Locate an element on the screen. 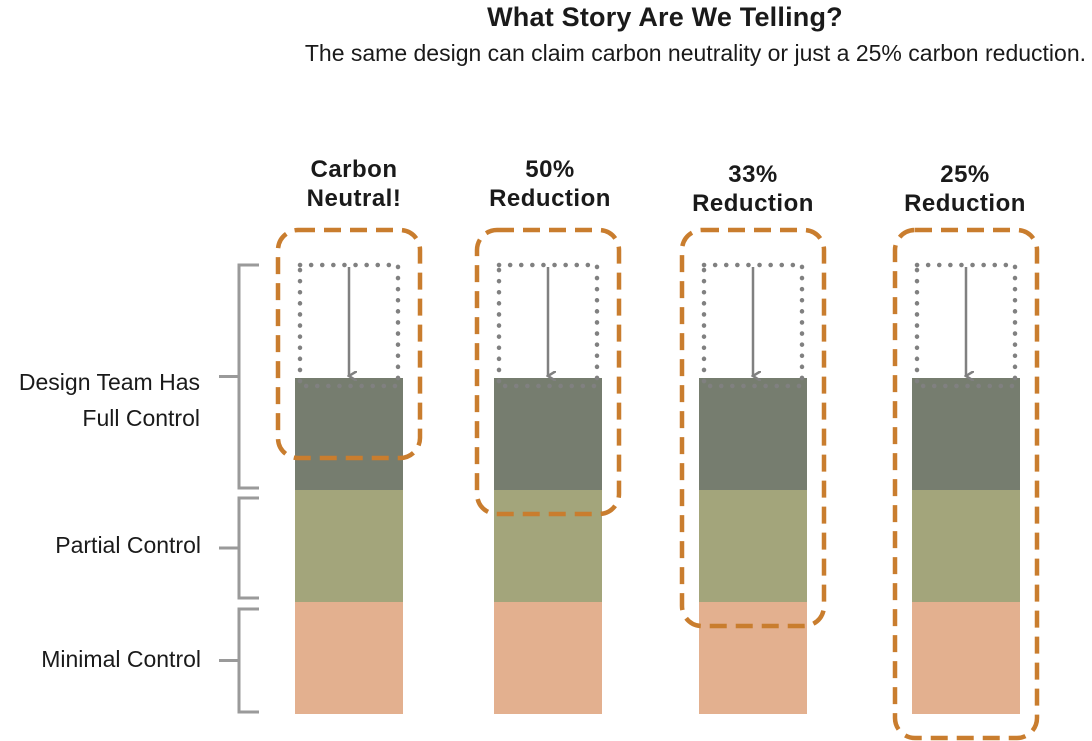 Image resolution: width=1092 pixels, height=741 pixels. chart-title: What Story Are We Telling? is located at coordinates (665, 17).